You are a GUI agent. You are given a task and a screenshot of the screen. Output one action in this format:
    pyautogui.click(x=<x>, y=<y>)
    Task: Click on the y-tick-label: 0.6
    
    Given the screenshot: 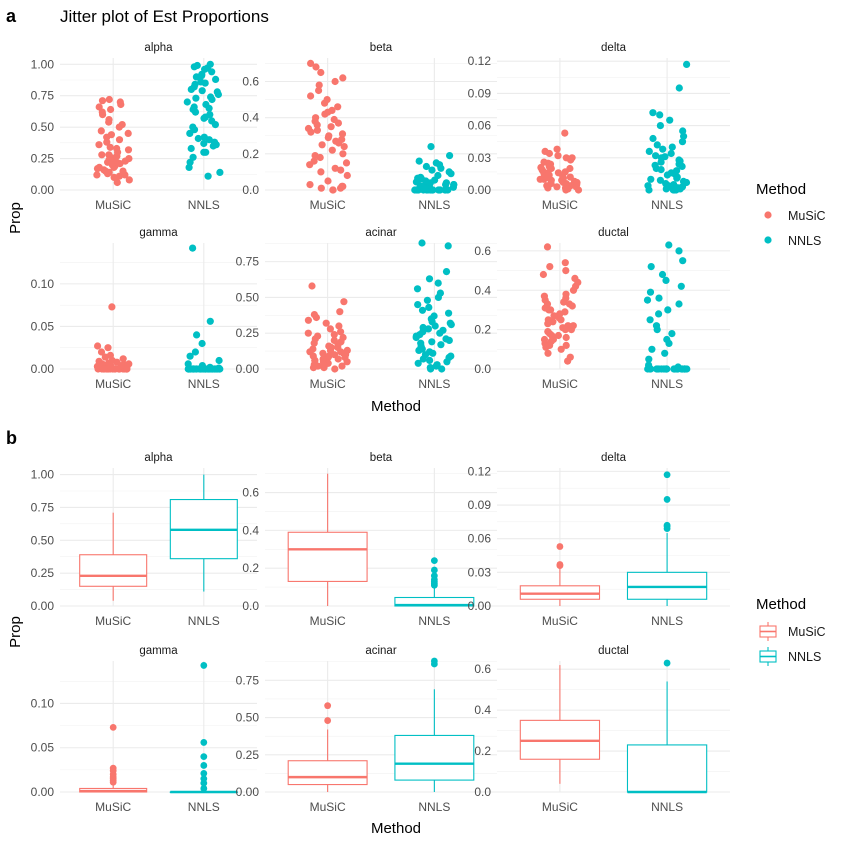 What is the action you would take?
    pyautogui.click(x=482, y=669)
    